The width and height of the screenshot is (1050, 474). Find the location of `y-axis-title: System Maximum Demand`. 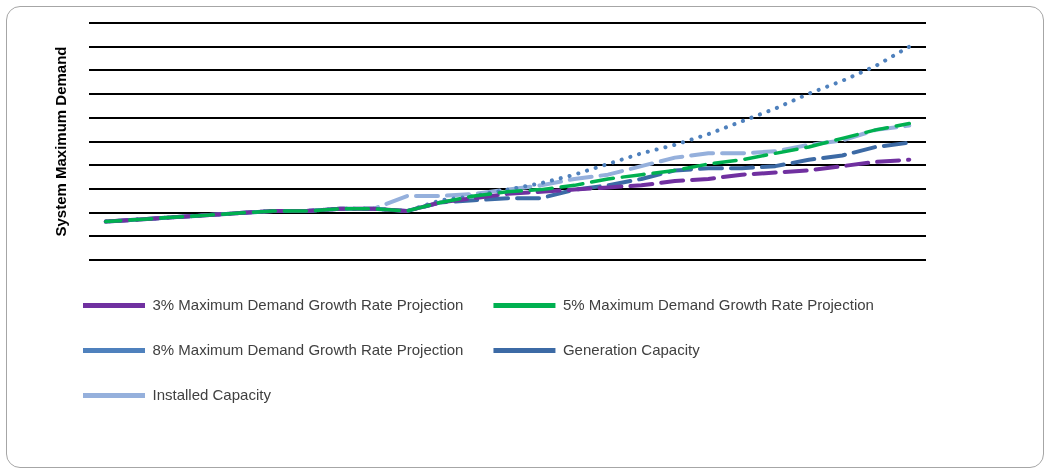

y-axis-title: System Maximum Demand is located at coordinates (61, 141).